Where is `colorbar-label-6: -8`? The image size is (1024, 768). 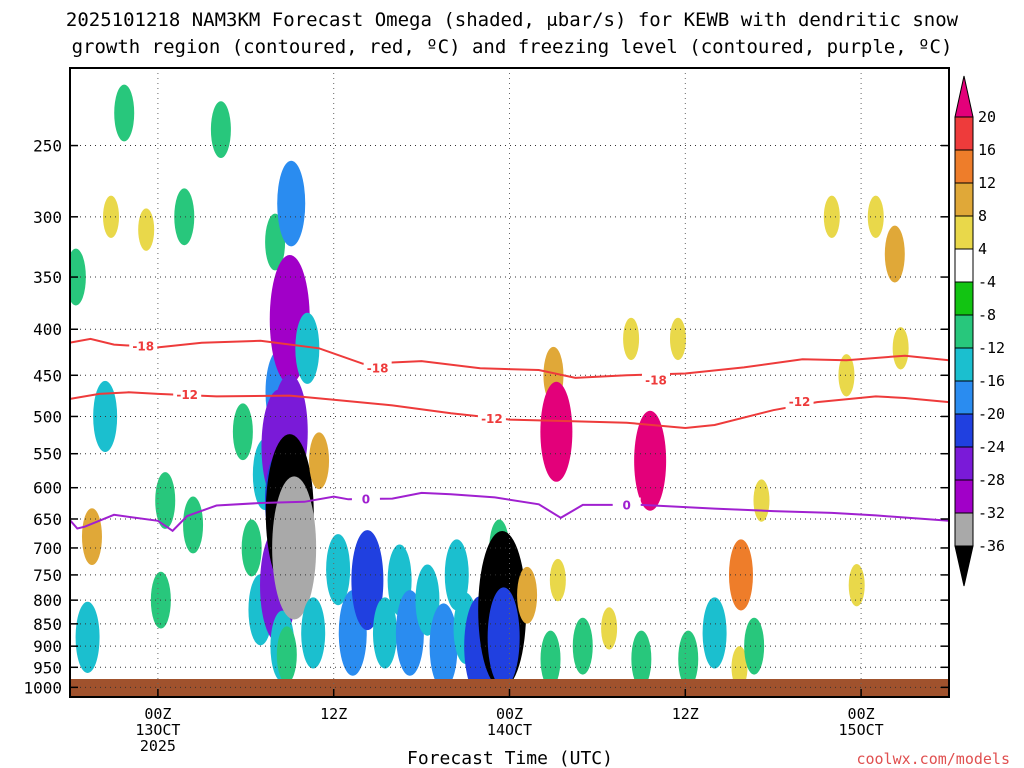
colorbar-label-6: -8 is located at coordinates (987, 315).